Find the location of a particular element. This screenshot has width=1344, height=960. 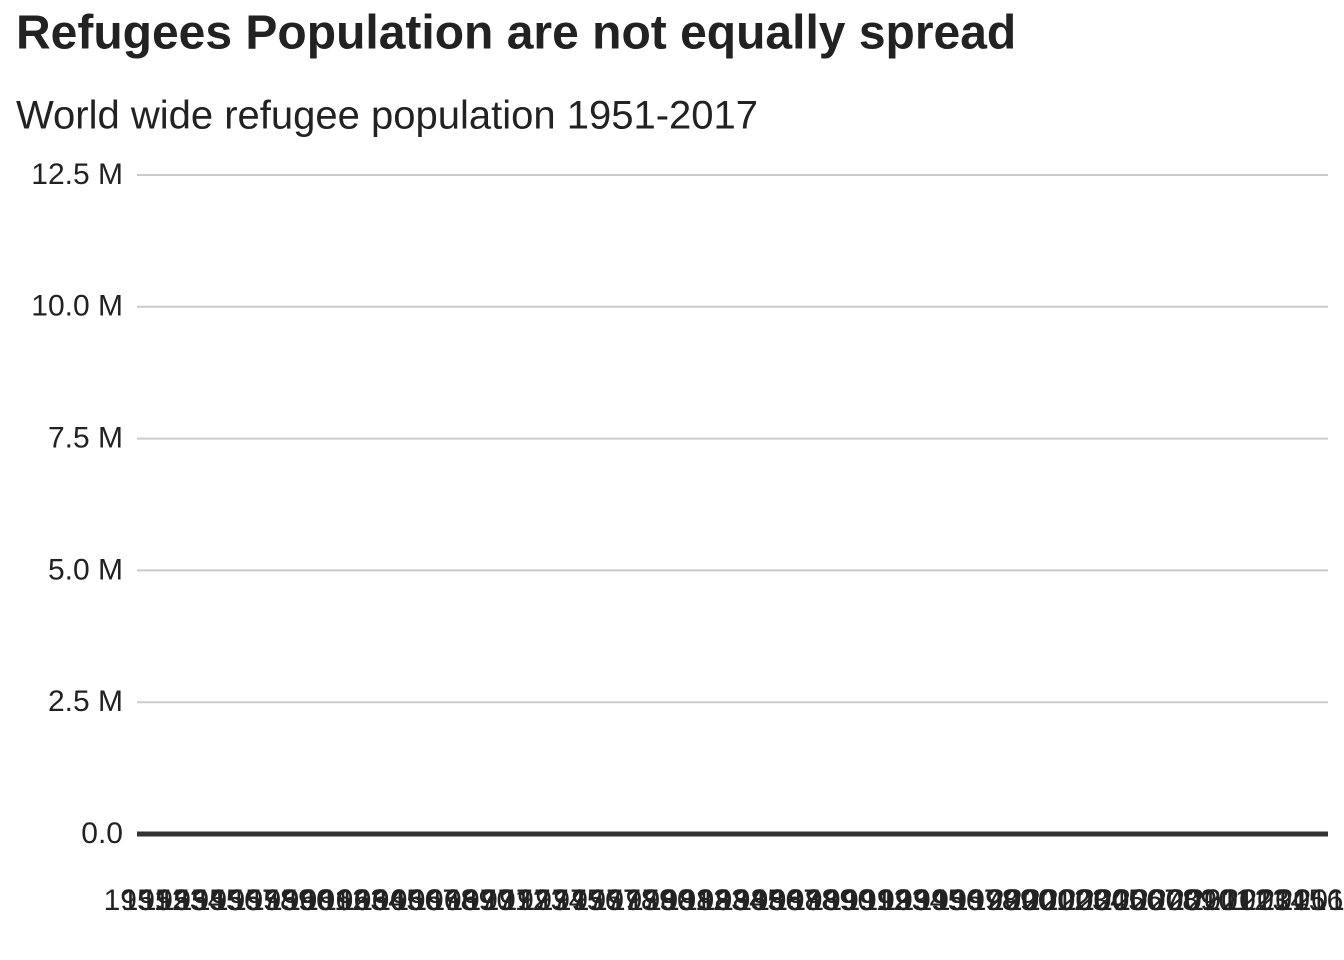

x-tick-label: 1995 is located at coordinates (931, 900).